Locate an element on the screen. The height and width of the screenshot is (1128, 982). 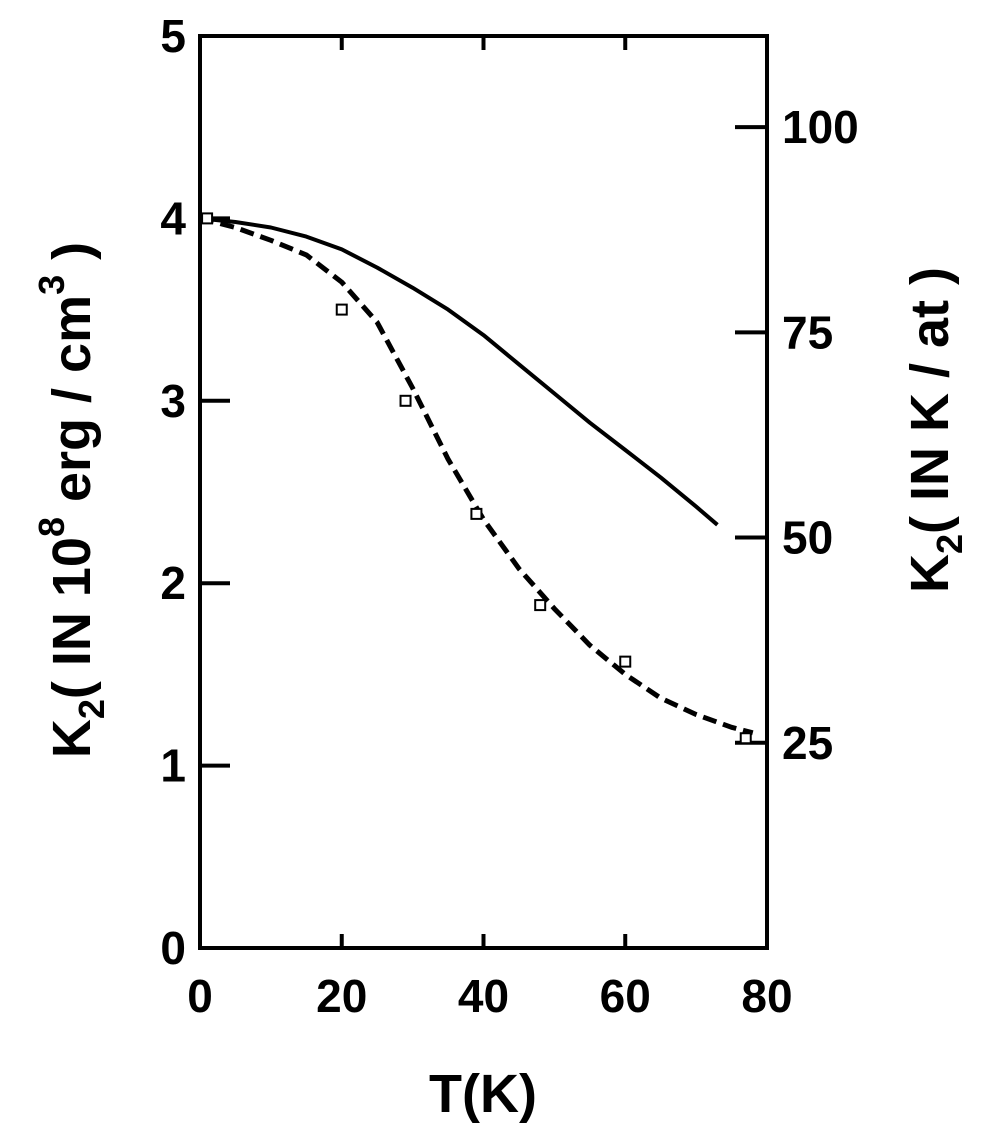
right-axis-label: K2( IN K / at ) is located at coordinates (935, 430).